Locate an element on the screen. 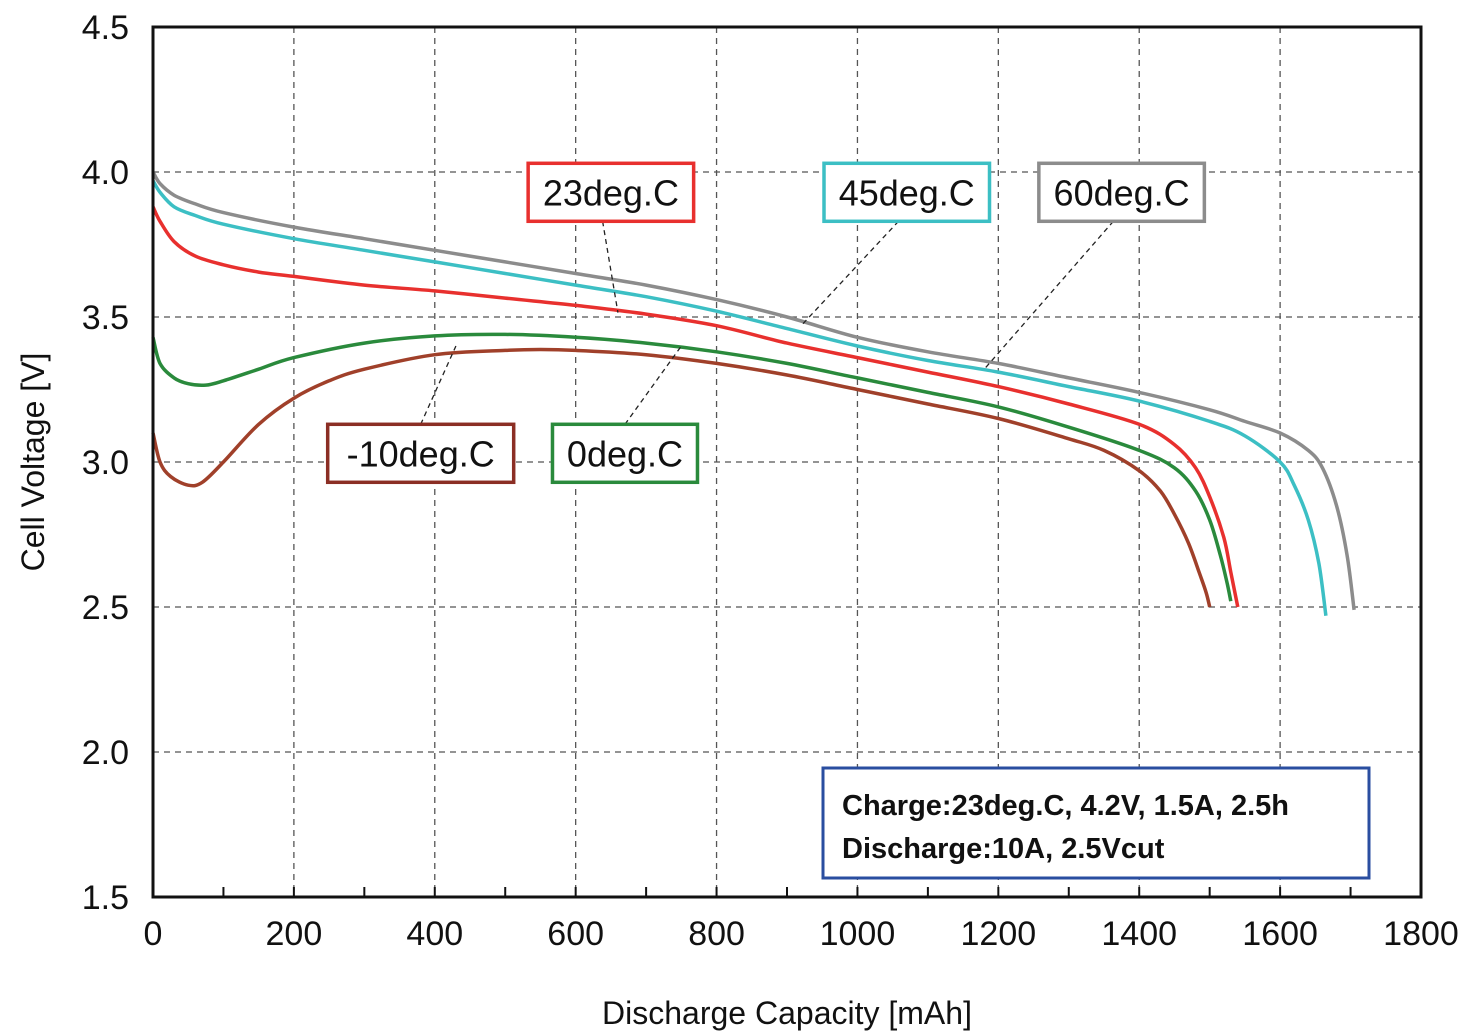 This screenshot has height=1036, width=1469. y-tick-label: 2.0 is located at coordinates (105, 753).